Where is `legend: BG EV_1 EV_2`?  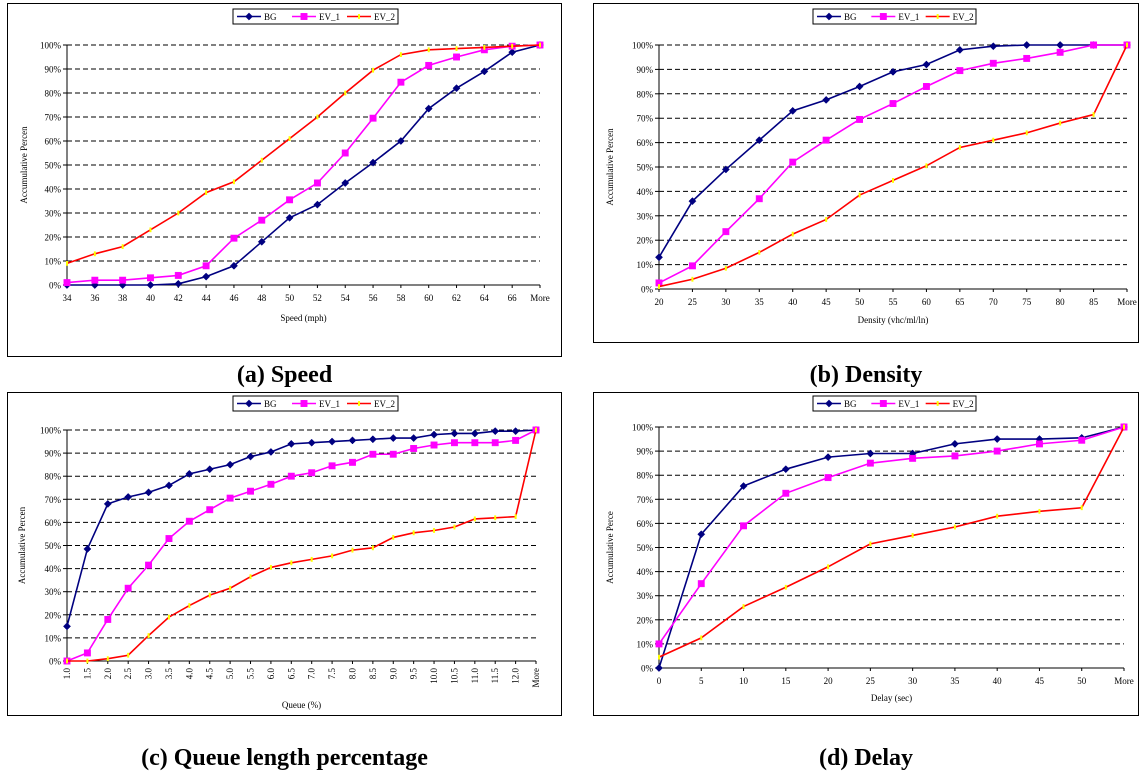 legend: BG EV_1 EV_2 is located at coordinates (315, 403).